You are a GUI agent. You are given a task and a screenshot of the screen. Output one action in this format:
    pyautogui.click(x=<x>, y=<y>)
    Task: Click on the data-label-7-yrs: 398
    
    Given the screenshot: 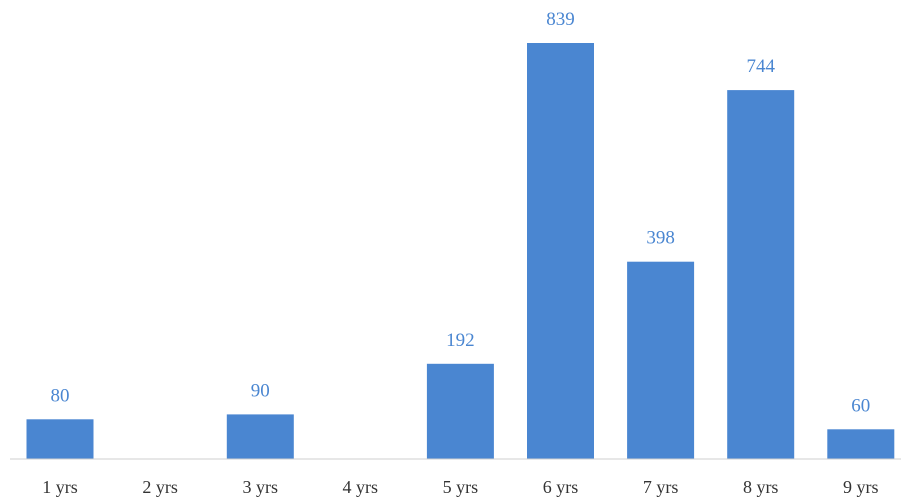 What is the action you would take?
    pyautogui.click(x=660, y=238)
    